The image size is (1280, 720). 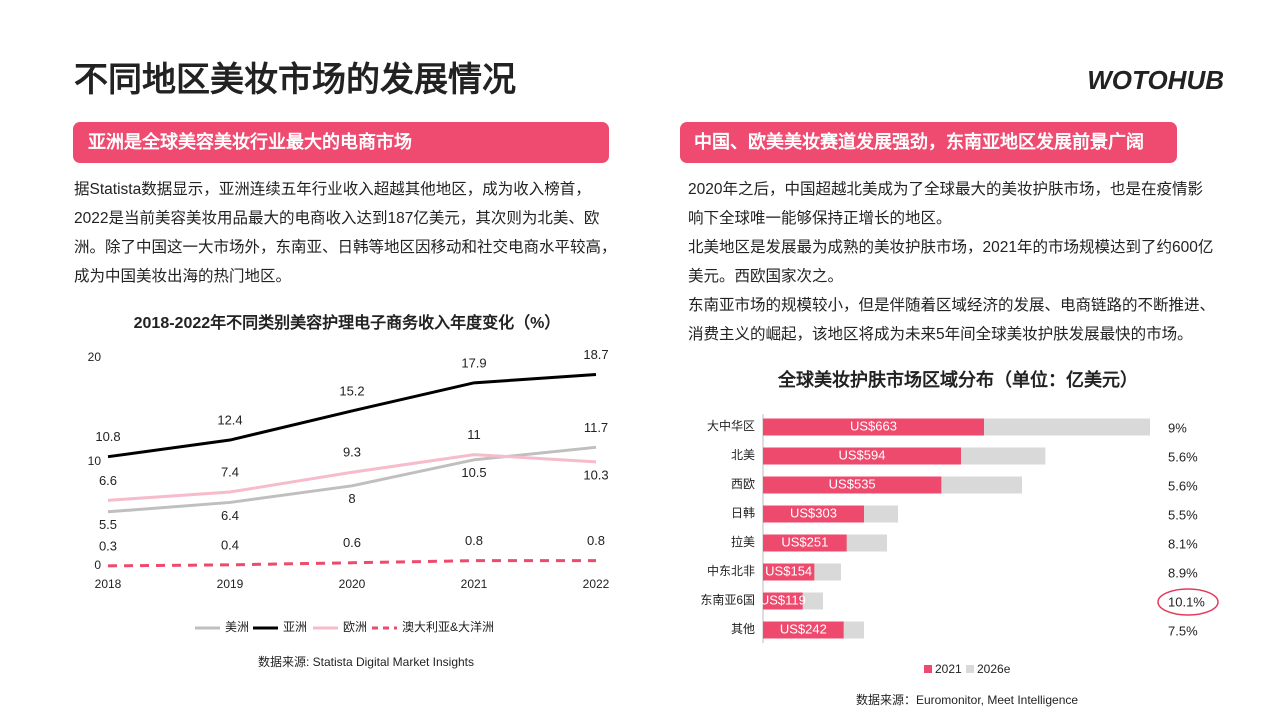 I want to click on category-label: 日韩, so click(x=743, y=512).